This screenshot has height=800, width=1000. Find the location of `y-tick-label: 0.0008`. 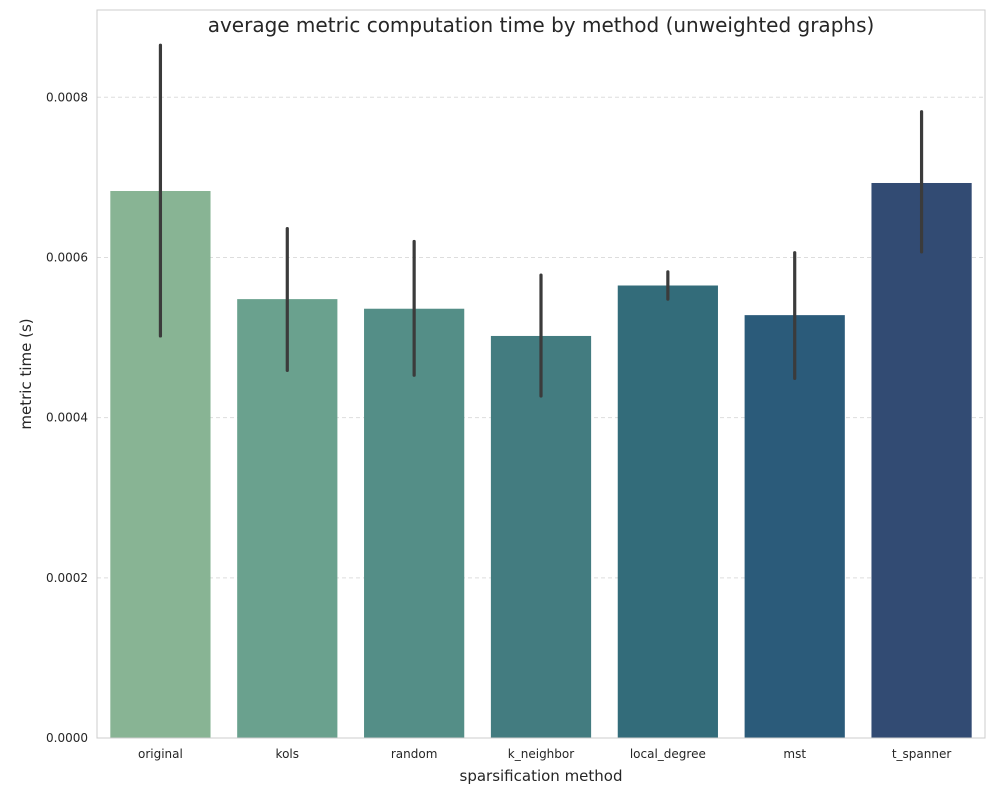

y-tick-label: 0.0008 is located at coordinates (67, 97).